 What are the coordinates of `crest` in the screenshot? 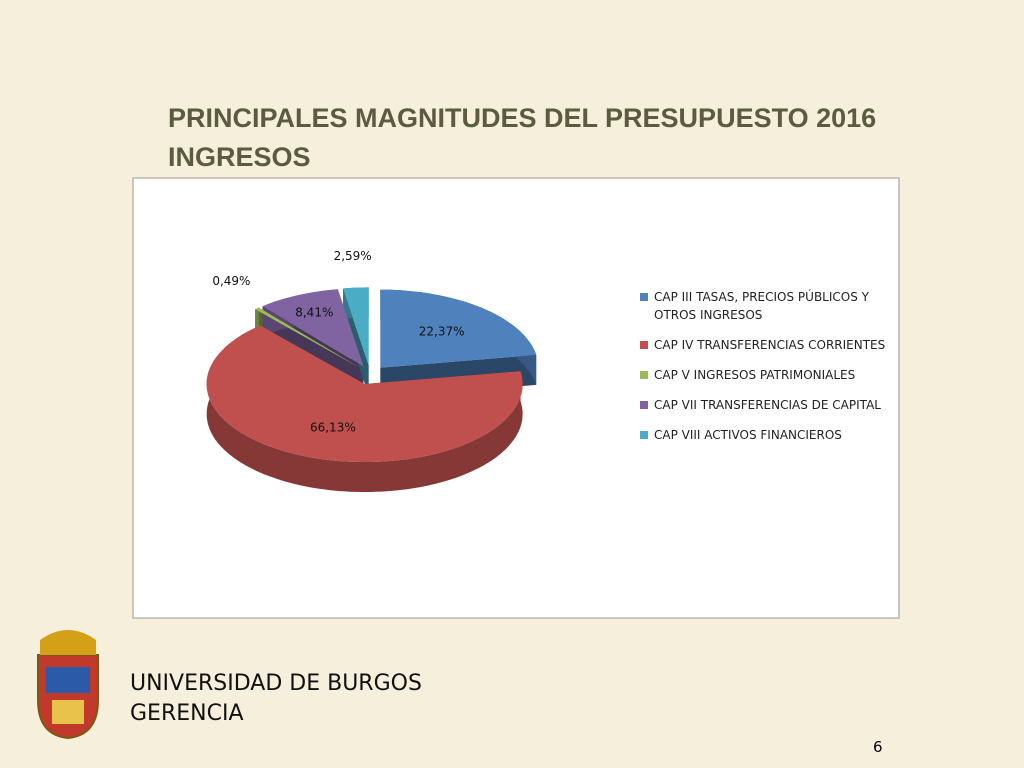 It's located at (68, 685).